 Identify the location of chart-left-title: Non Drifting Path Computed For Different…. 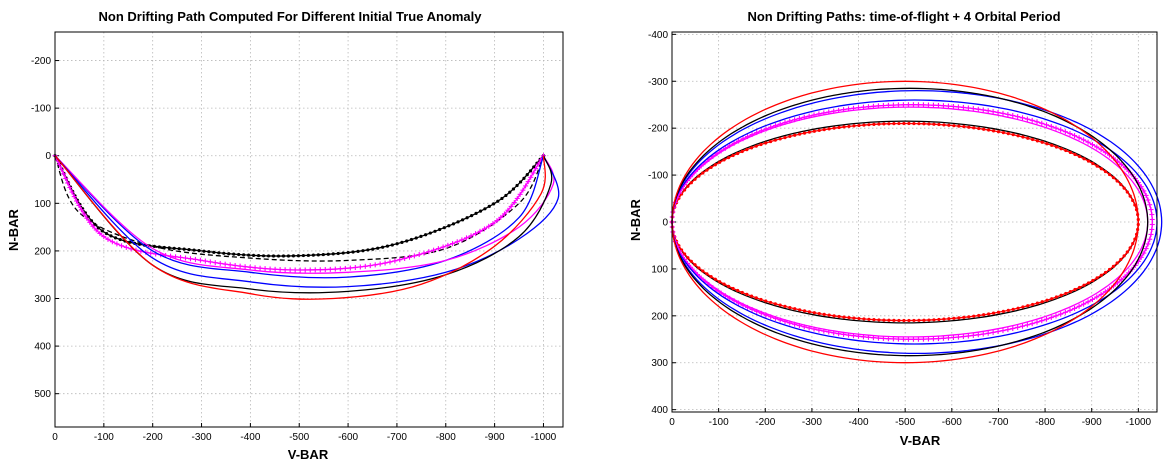
(290, 16).